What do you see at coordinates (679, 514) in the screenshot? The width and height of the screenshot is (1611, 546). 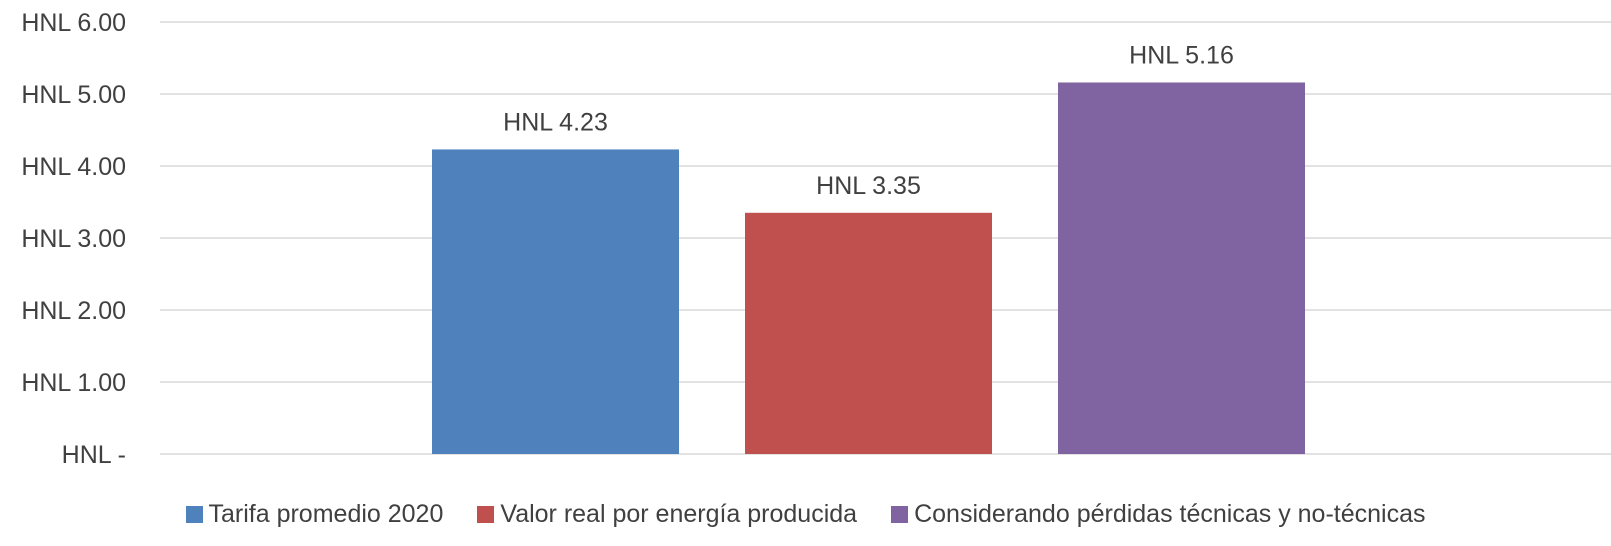 I see `legend-label-valor-real: Valor real por energía producida` at bounding box center [679, 514].